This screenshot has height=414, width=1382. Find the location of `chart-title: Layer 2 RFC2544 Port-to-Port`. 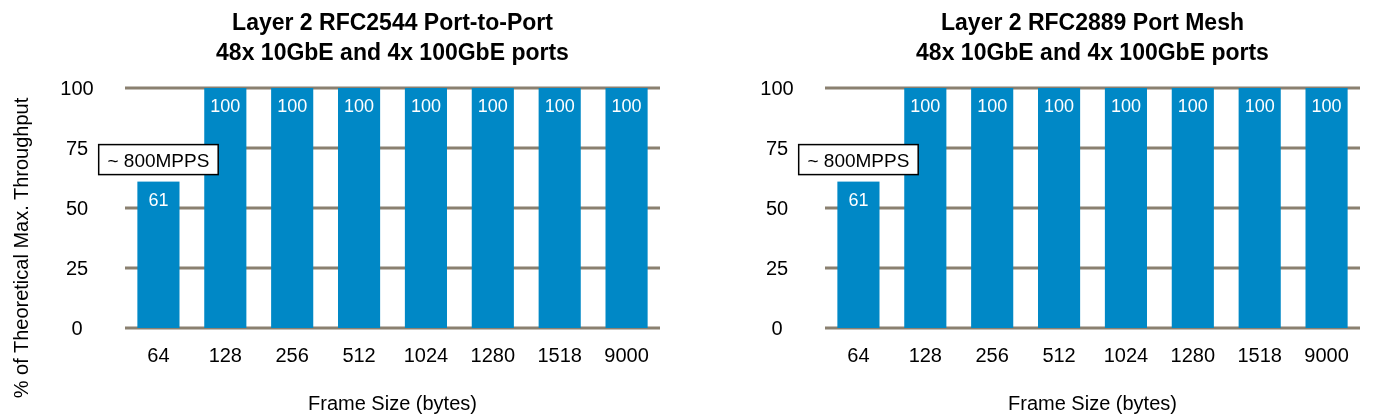

chart-title: Layer 2 RFC2544 Port-to-Port is located at coordinates (393, 22).